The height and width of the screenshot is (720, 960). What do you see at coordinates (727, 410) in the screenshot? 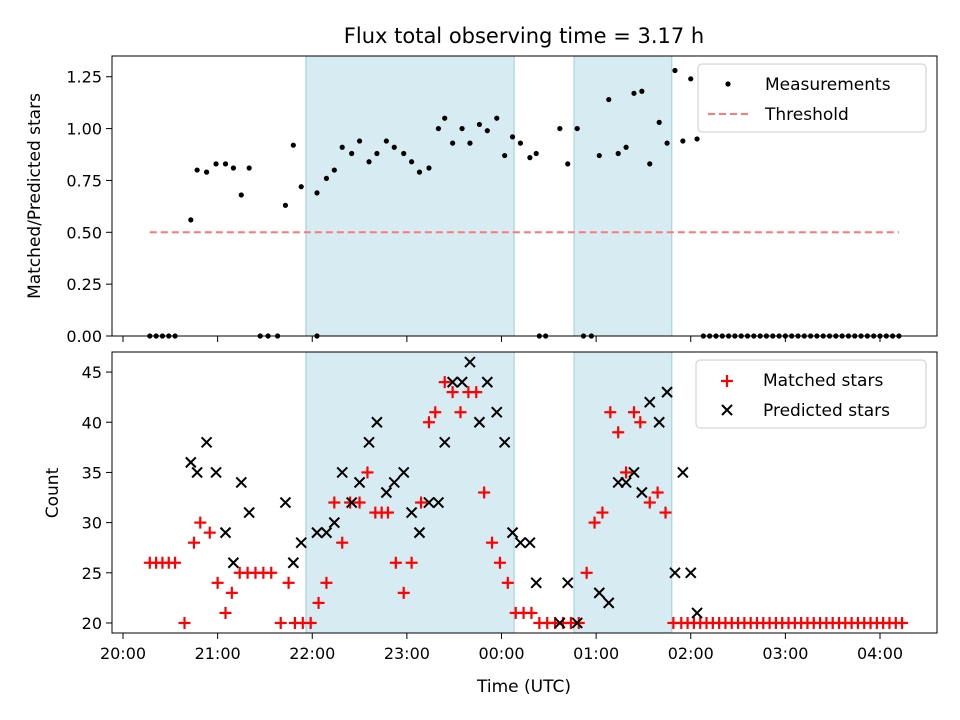
I see `legend-predicted-marker` at bounding box center [727, 410].